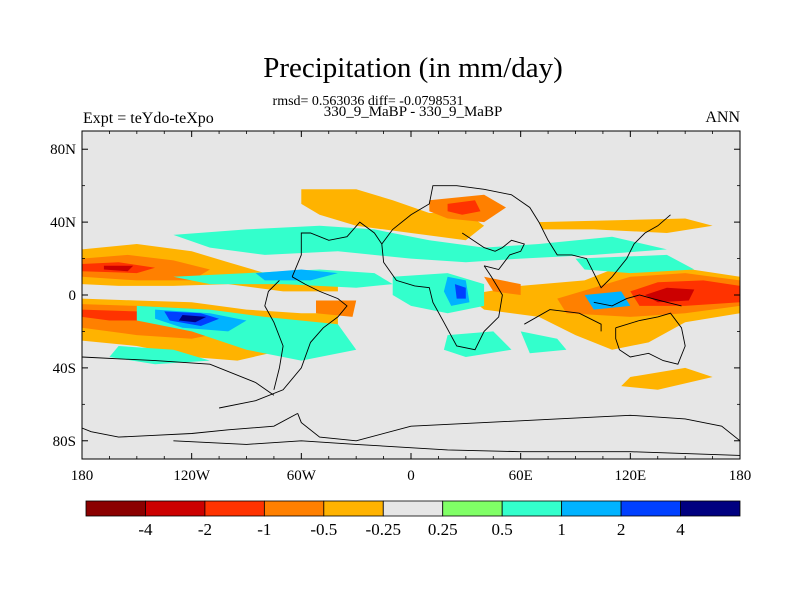  I want to click on y-tick-label: 40N, so click(63, 223).